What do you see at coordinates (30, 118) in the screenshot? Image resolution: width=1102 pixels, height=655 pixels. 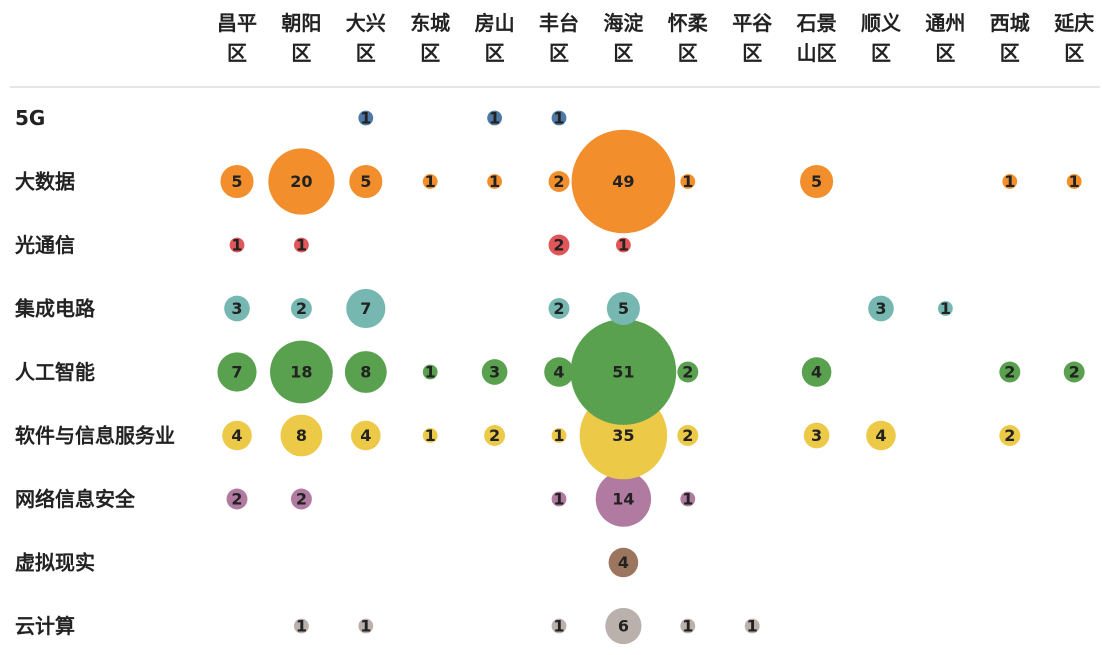 I see `row-label: 5G` at bounding box center [30, 118].